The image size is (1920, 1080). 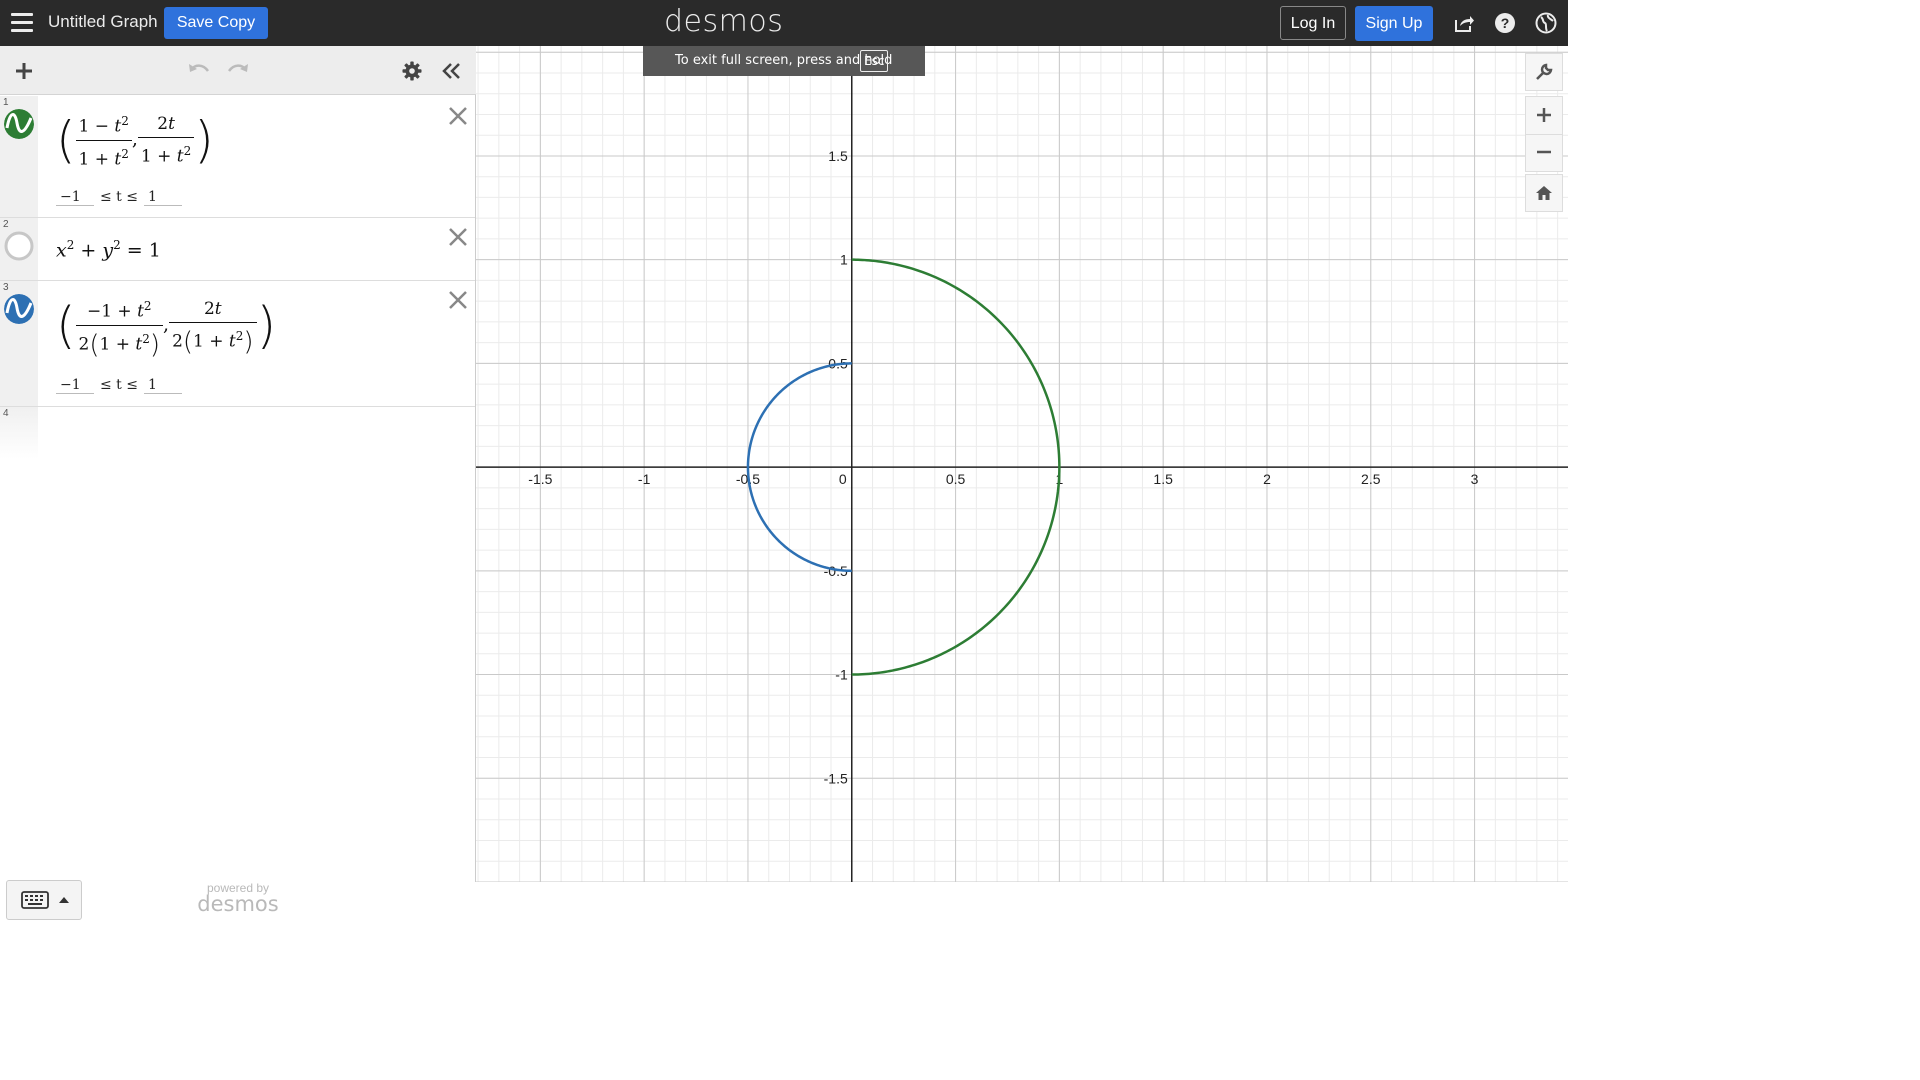 I want to click on settings-gear-icon, so click(x=412, y=71).